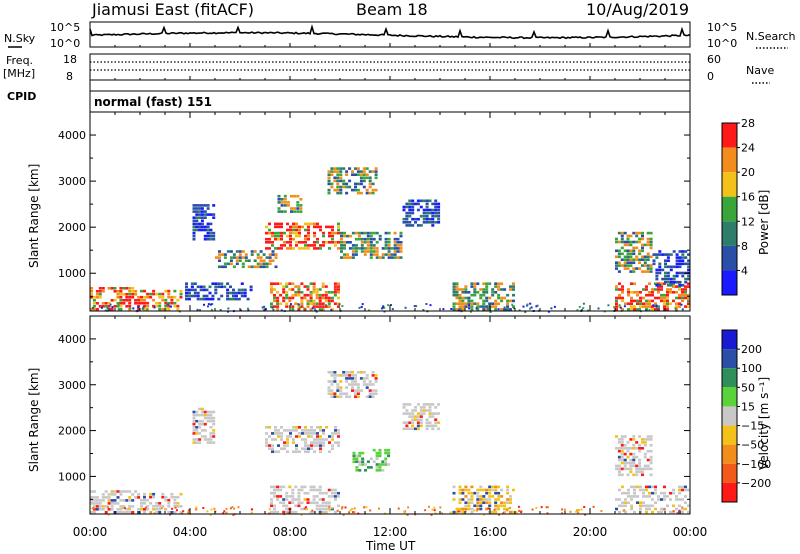 The height and width of the screenshot is (554, 800). I want to click on velocity-colorbar-segment, so click(729, 492).